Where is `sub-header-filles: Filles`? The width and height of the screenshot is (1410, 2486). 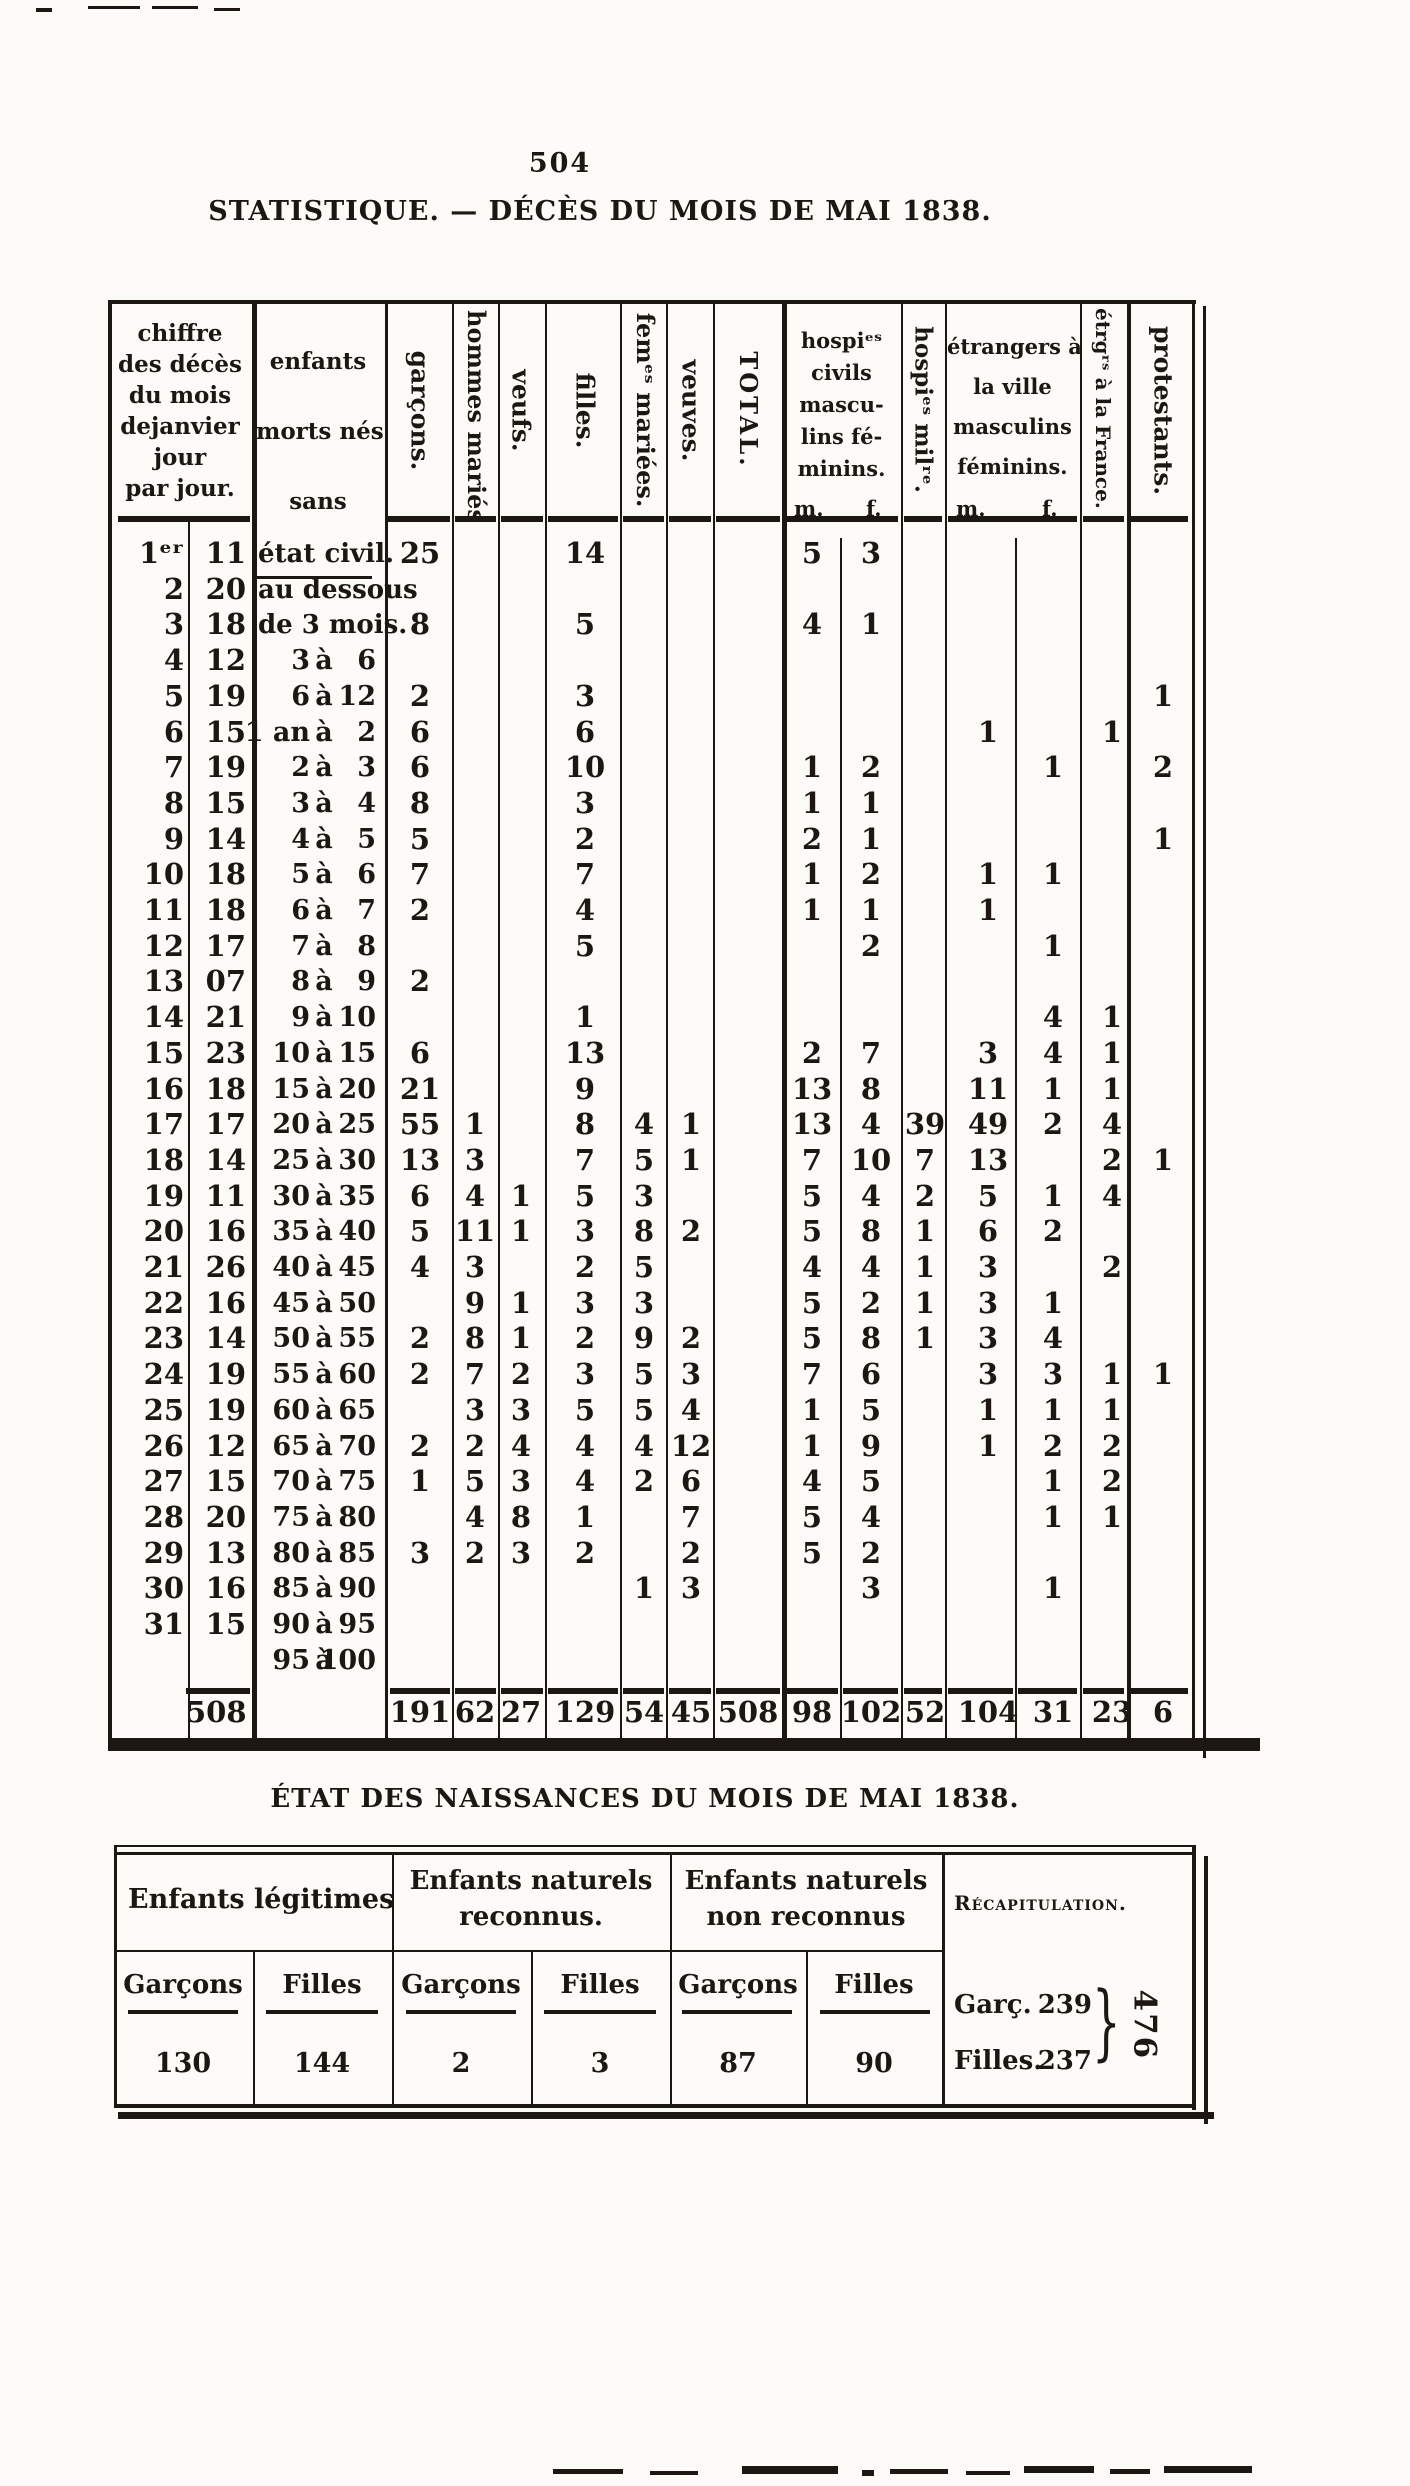
sub-header-filles: Filles is located at coordinates (322, 1985).